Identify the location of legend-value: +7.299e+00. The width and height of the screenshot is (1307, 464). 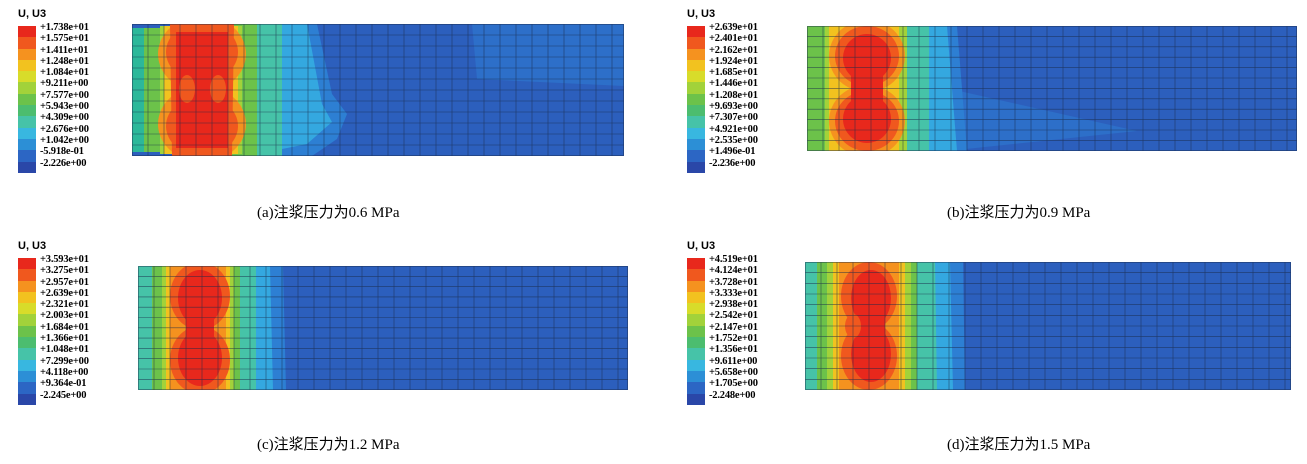
(64, 361).